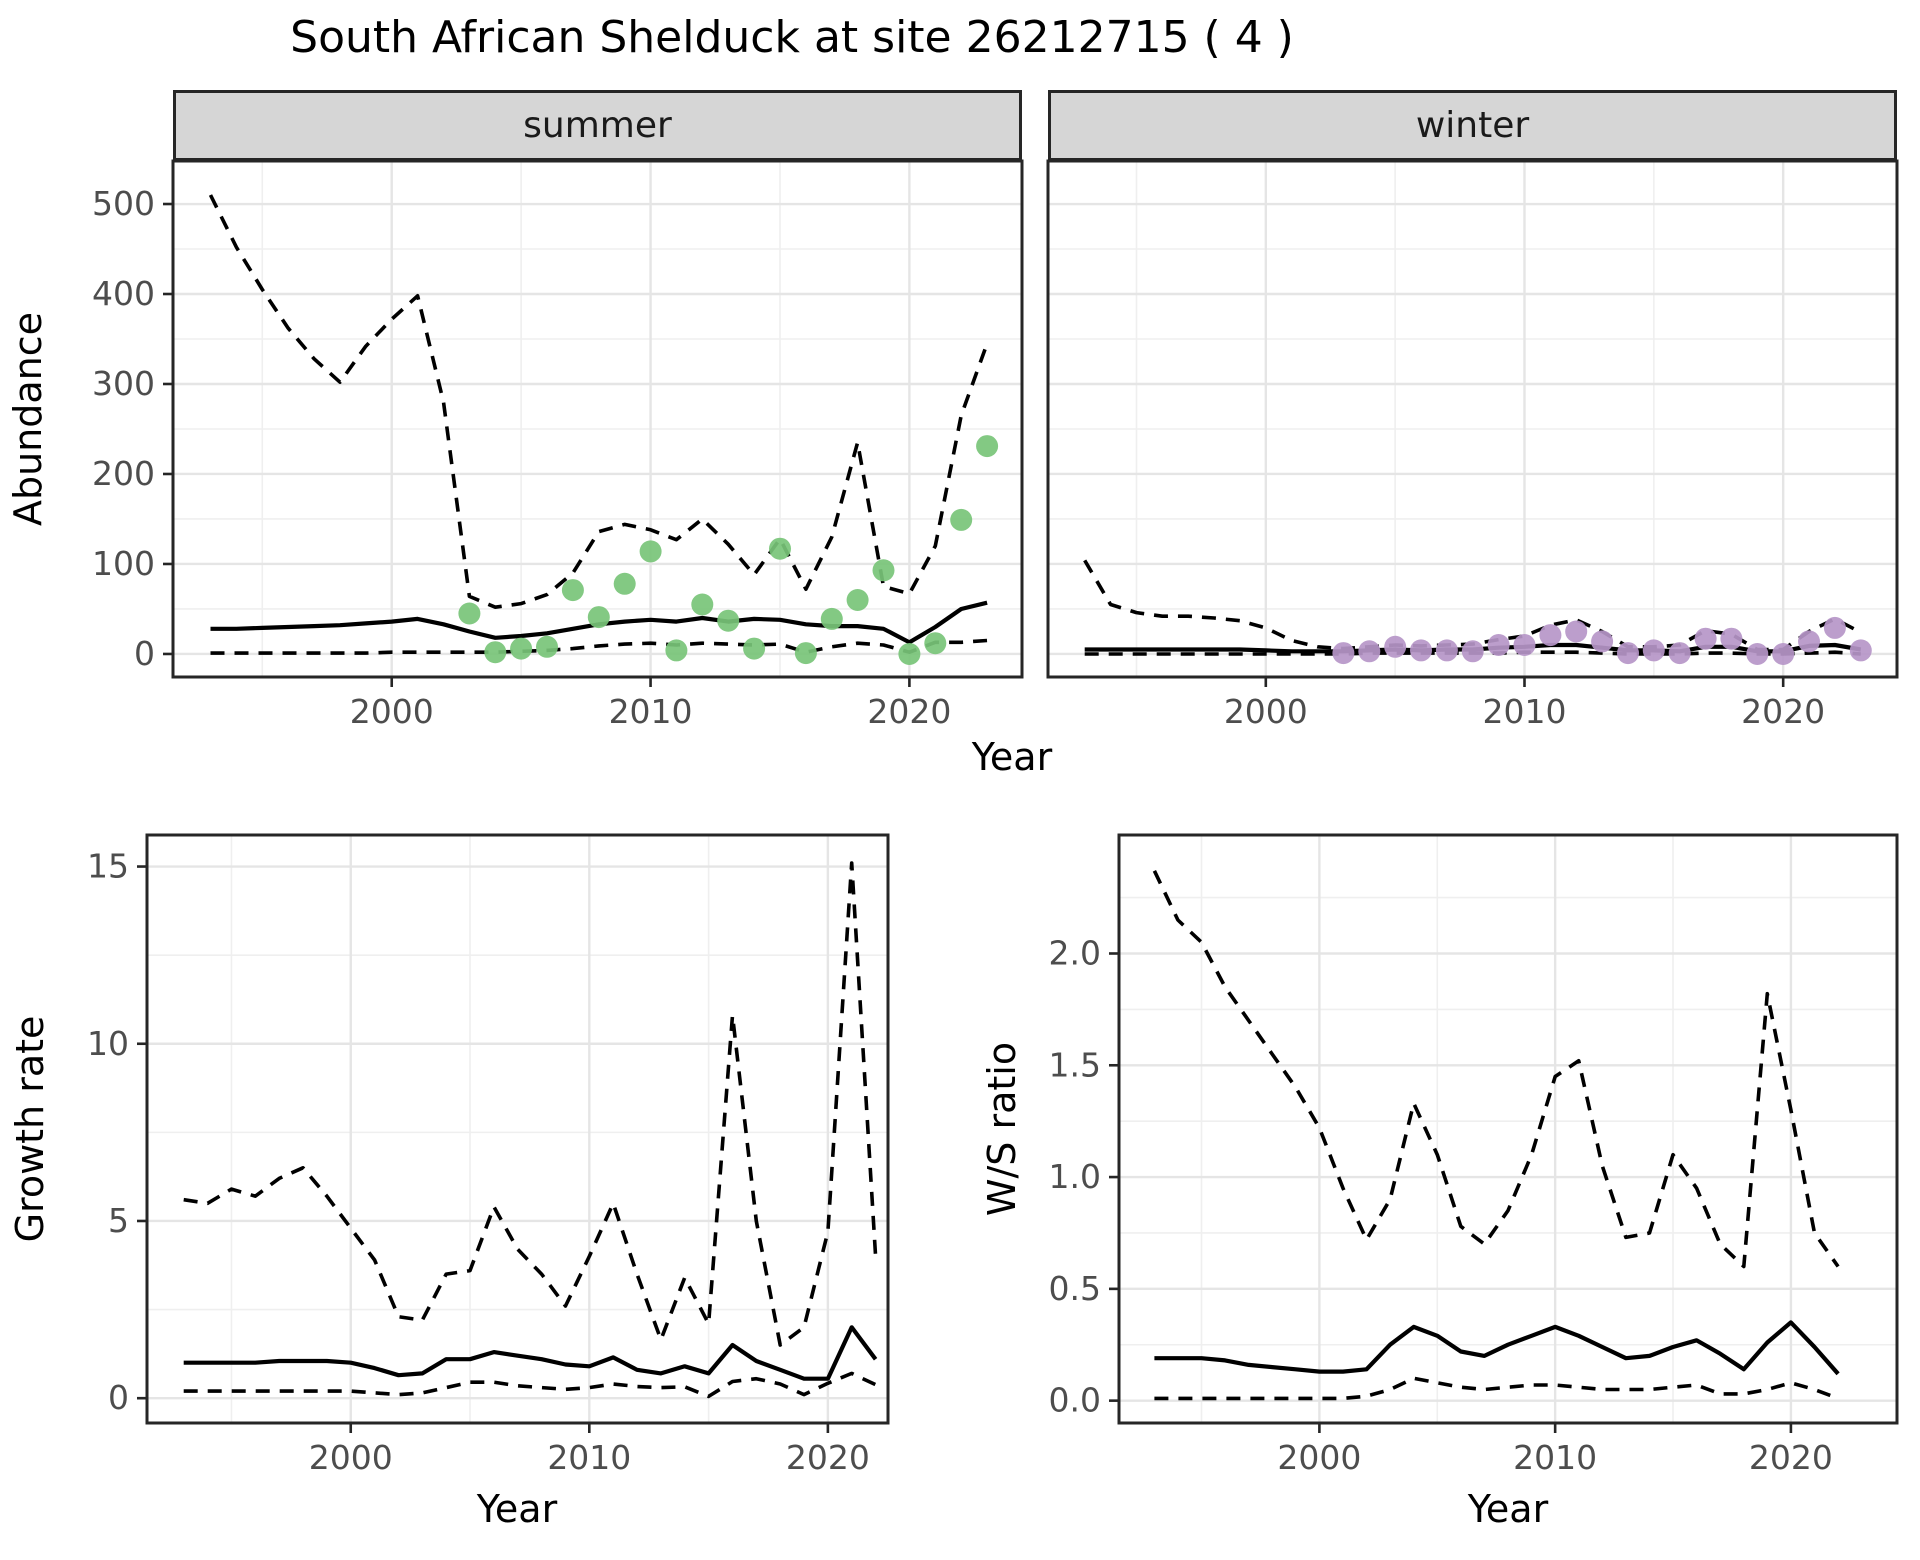  Describe the element at coordinates (1002, 1129) in the screenshot. I see `axis-title-ws-ratio: W/S ratio` at that location.